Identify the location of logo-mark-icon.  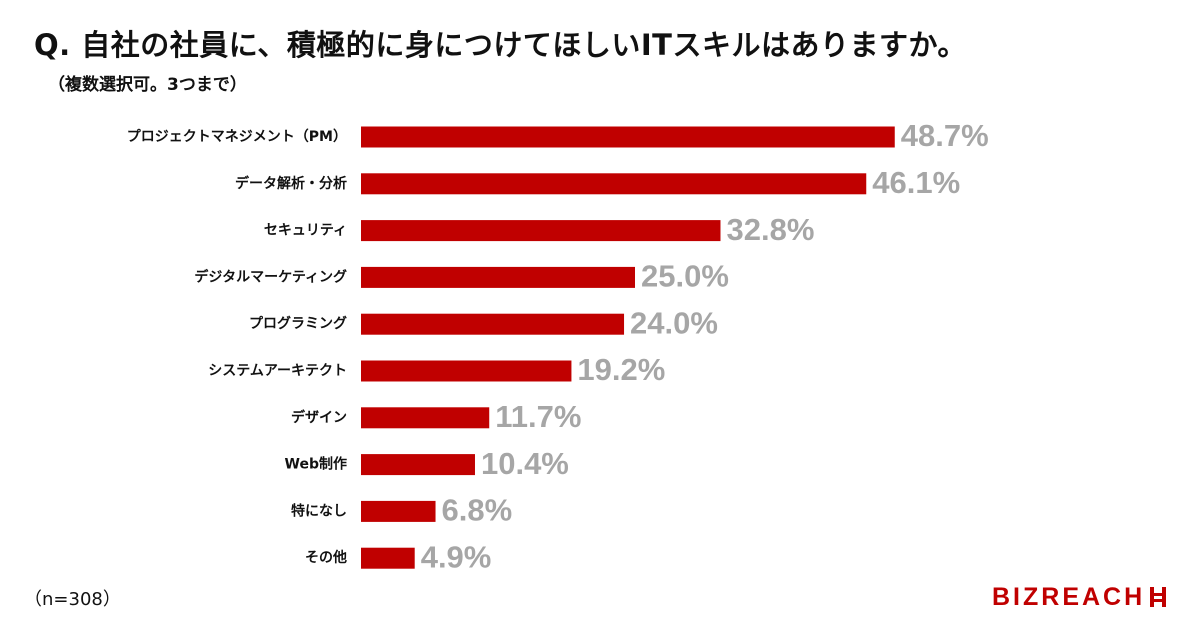
(1158, 597).